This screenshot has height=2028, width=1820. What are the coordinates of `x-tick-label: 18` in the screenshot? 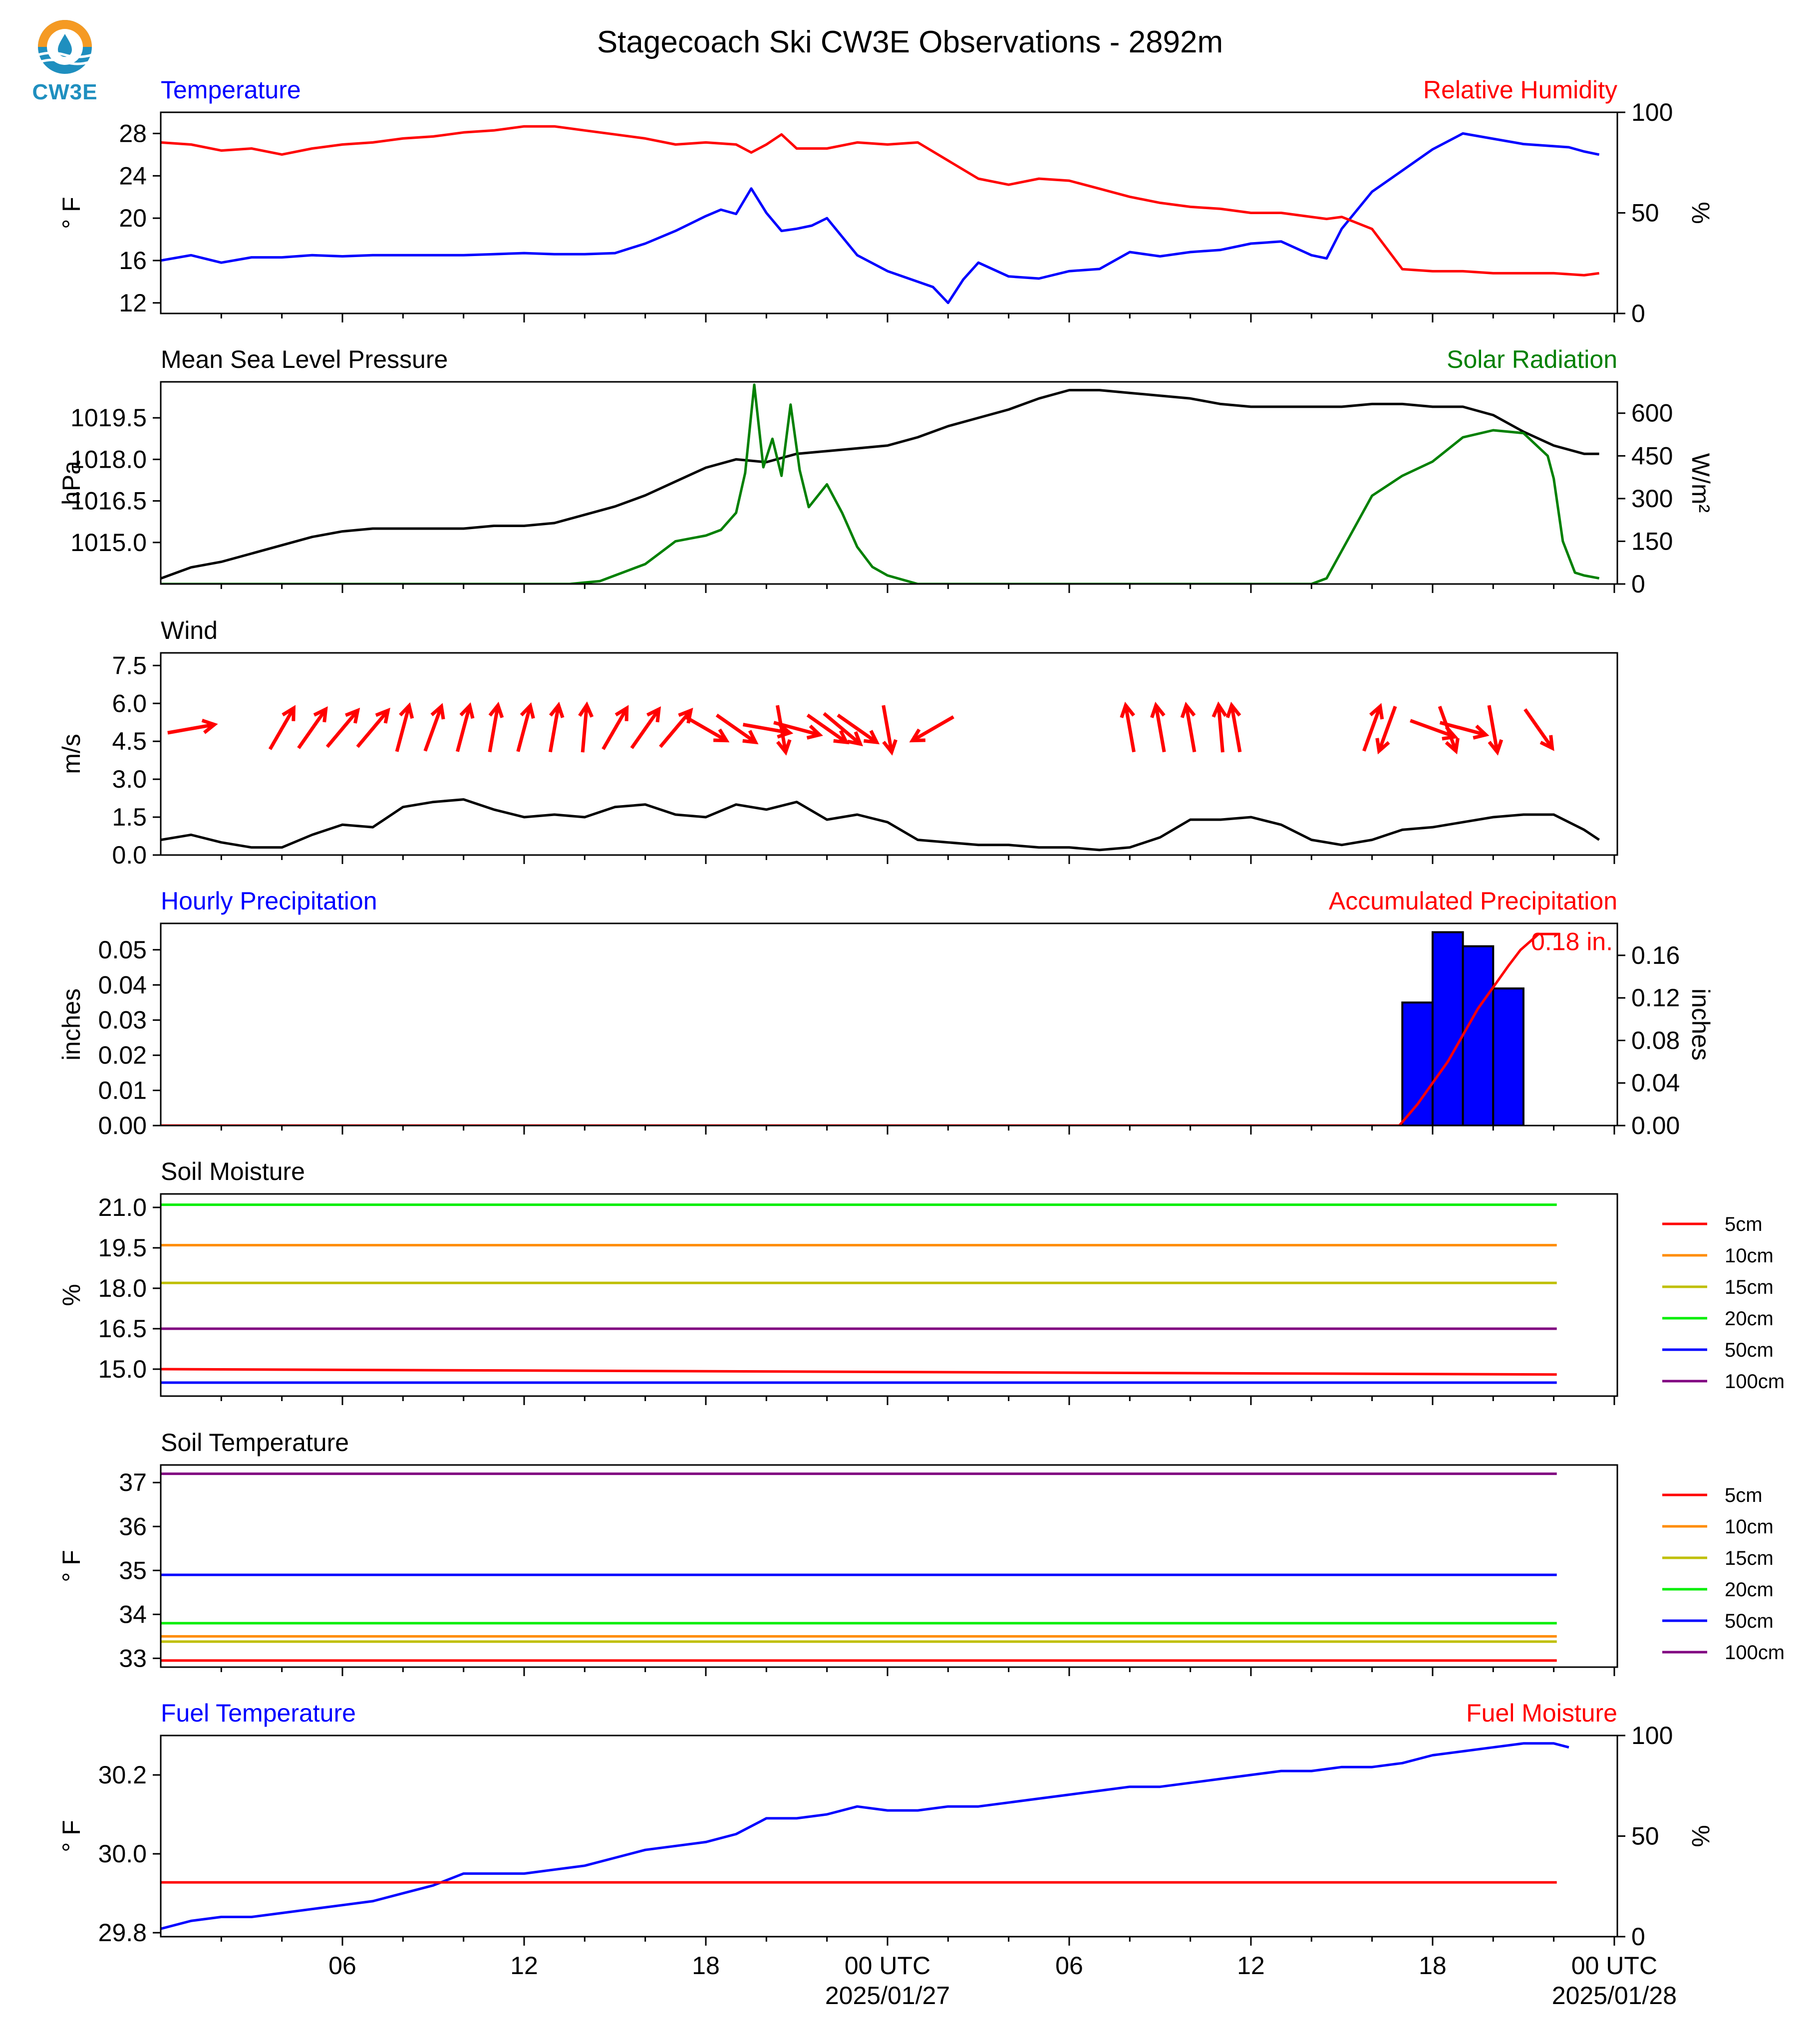 It's located at (1433, 1966).